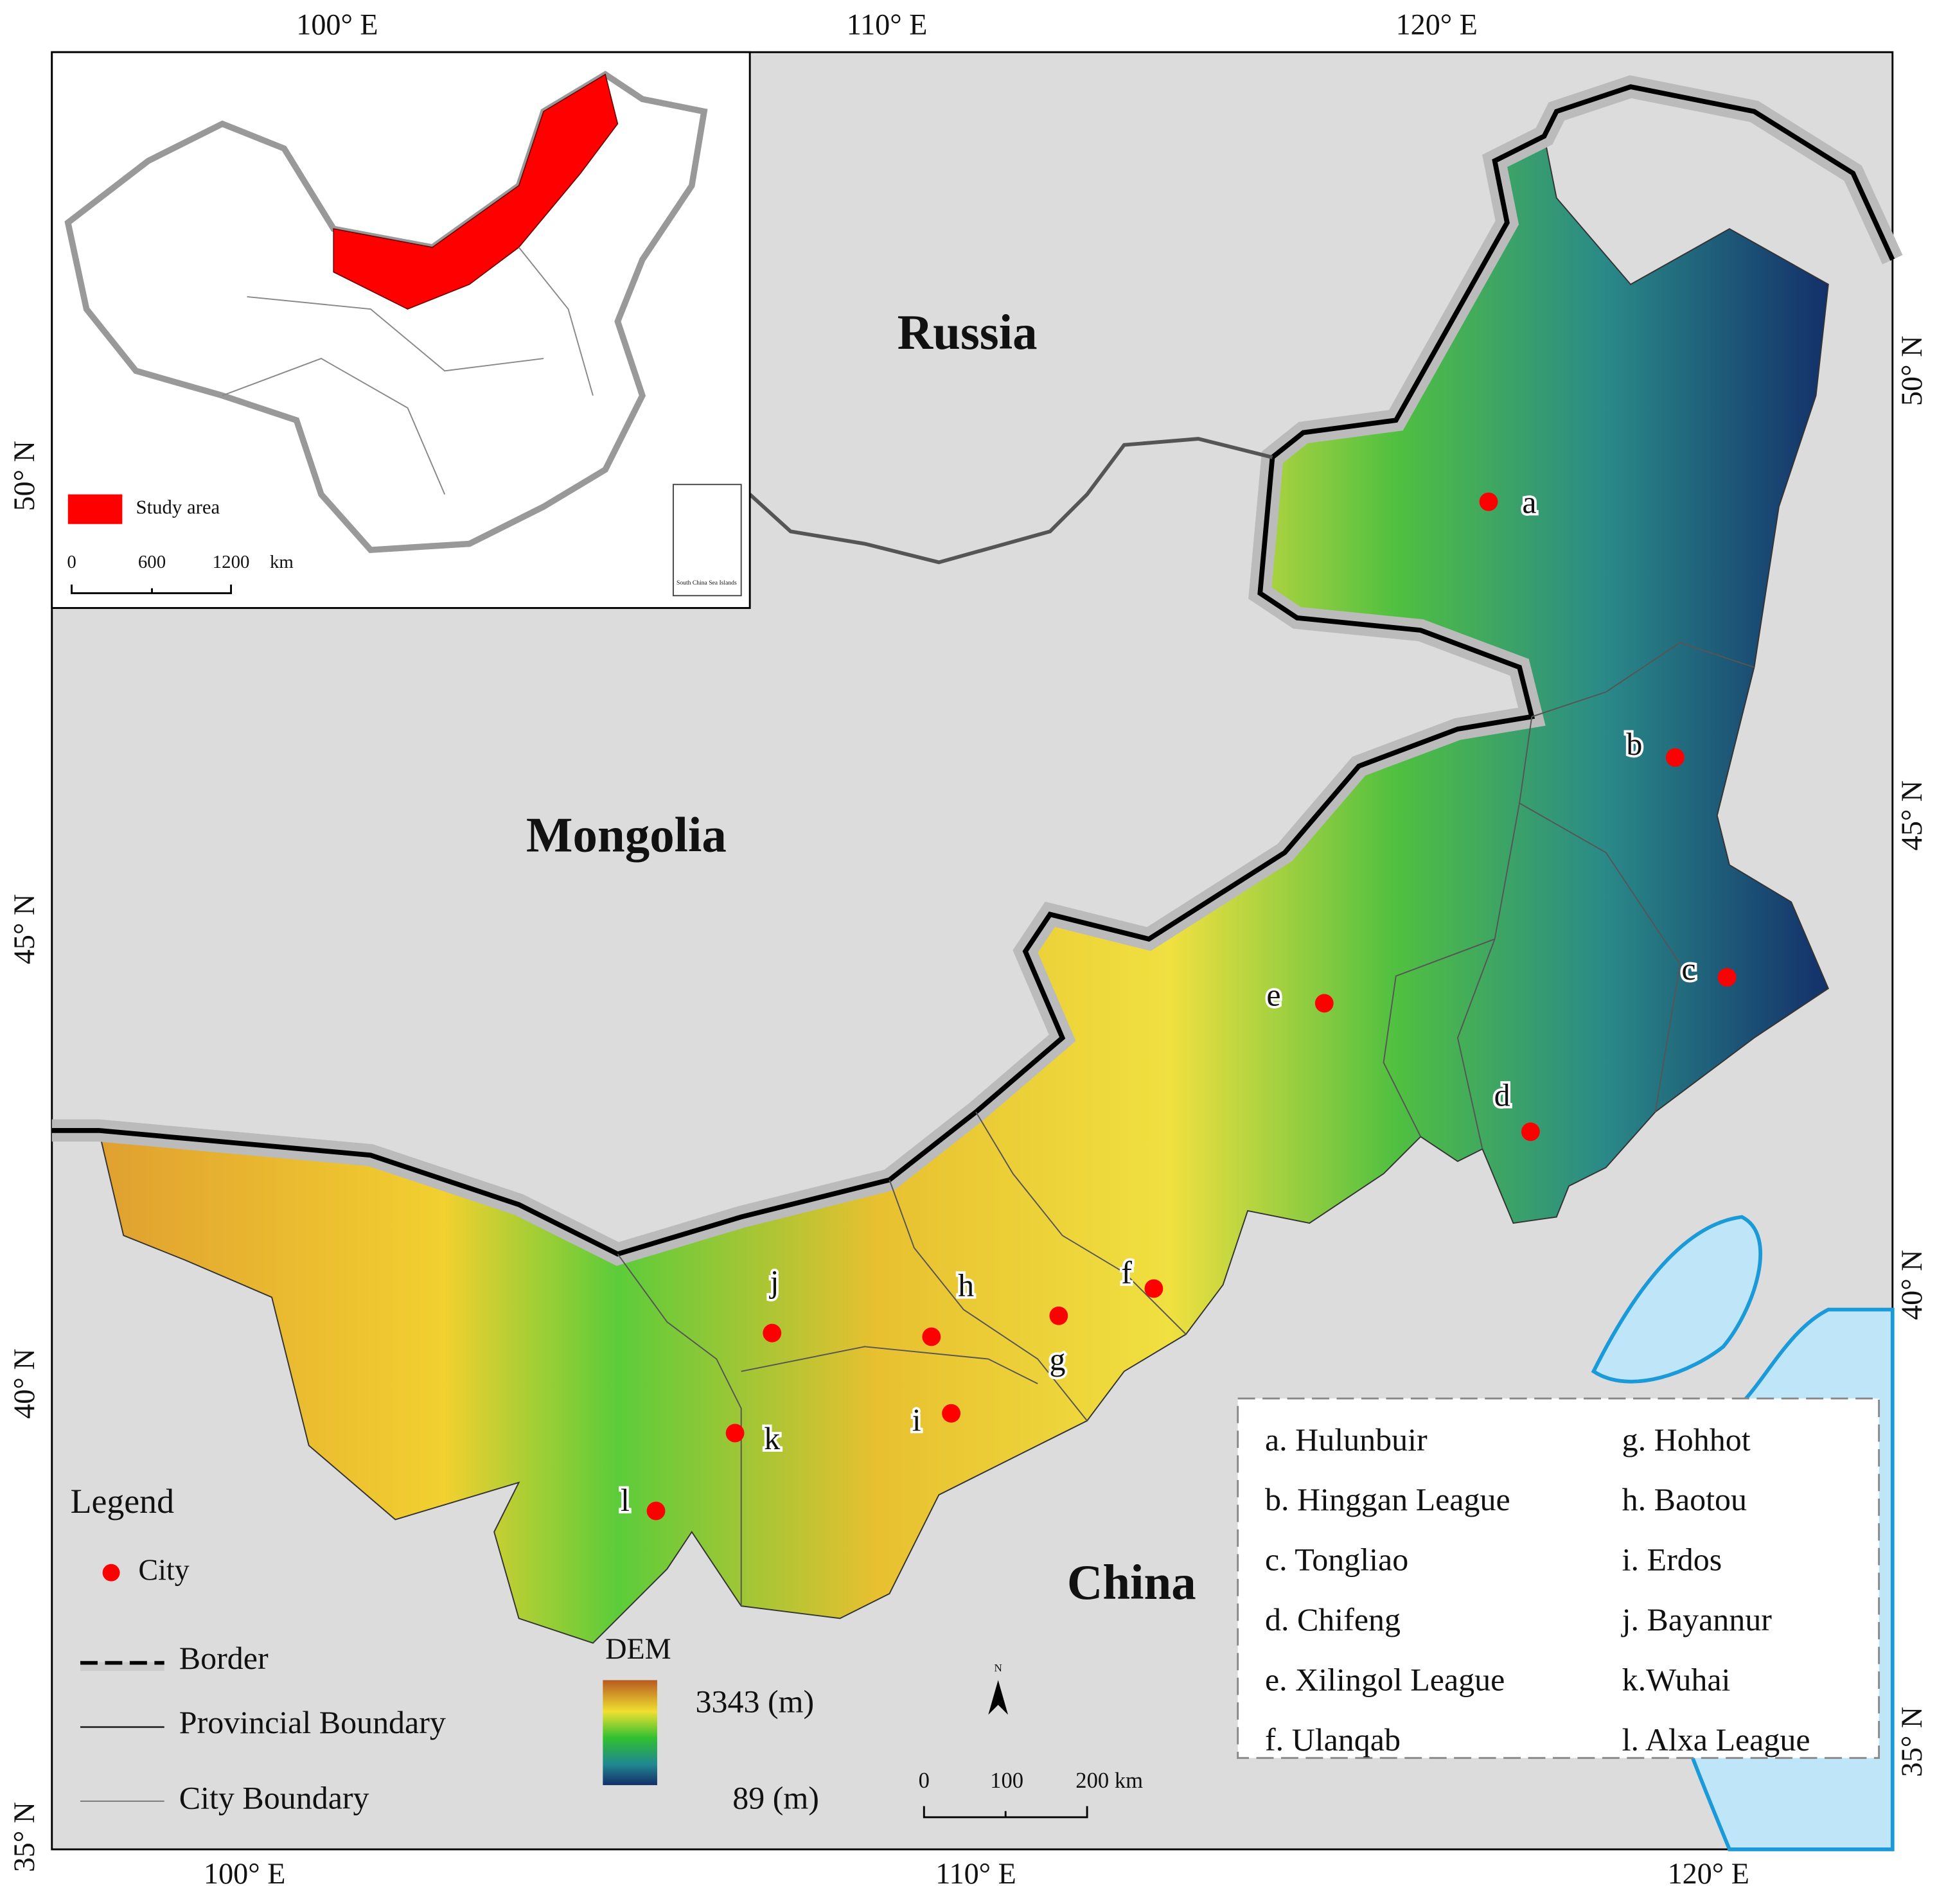 This screenshot has height=1904, width=1937. Describe the element at coordinates (476, 191) in the screenshot. I see `inset-study-area` at that location.